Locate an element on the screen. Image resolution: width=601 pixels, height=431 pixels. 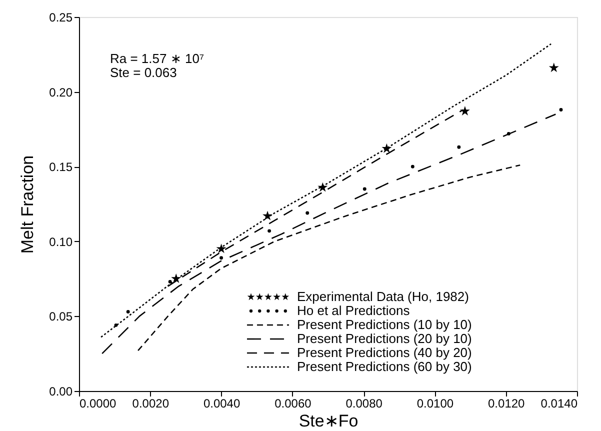
legend-label: Present Predictions (60 by 30) is located at coordinates (384, 366).